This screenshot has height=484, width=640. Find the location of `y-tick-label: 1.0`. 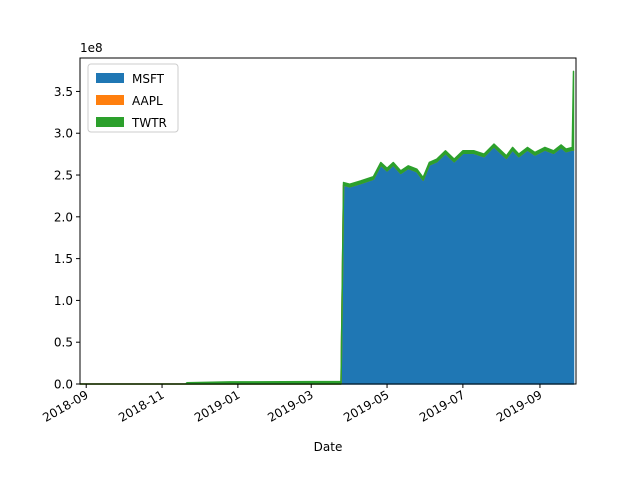

y-tick-label: 1.0 is located at coordinates (63, 301).